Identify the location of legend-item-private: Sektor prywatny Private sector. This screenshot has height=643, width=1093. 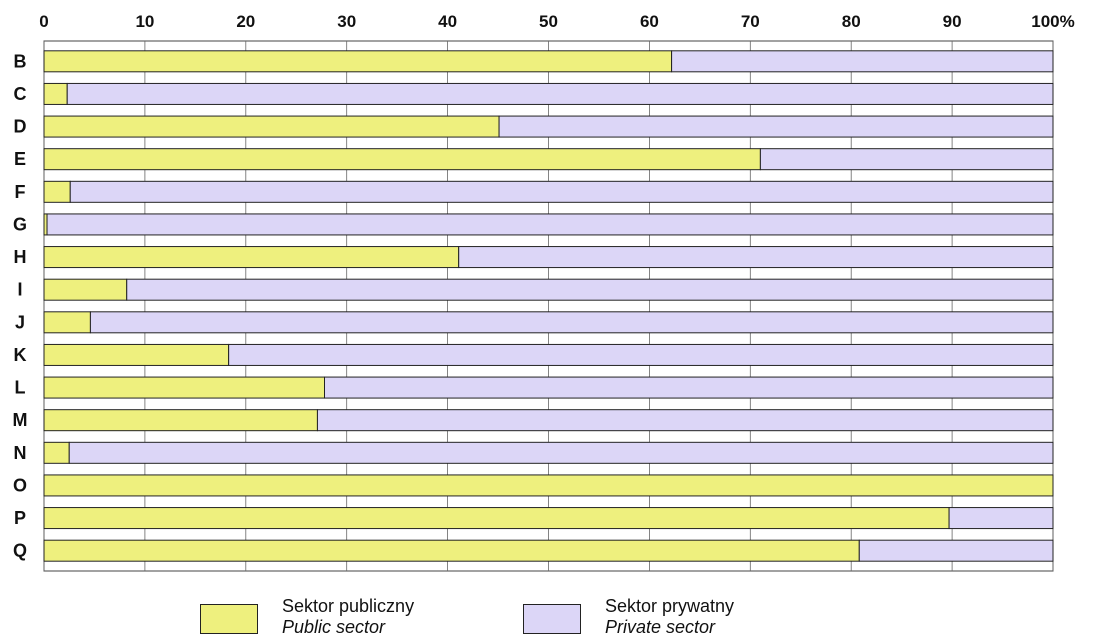
(628, 619).